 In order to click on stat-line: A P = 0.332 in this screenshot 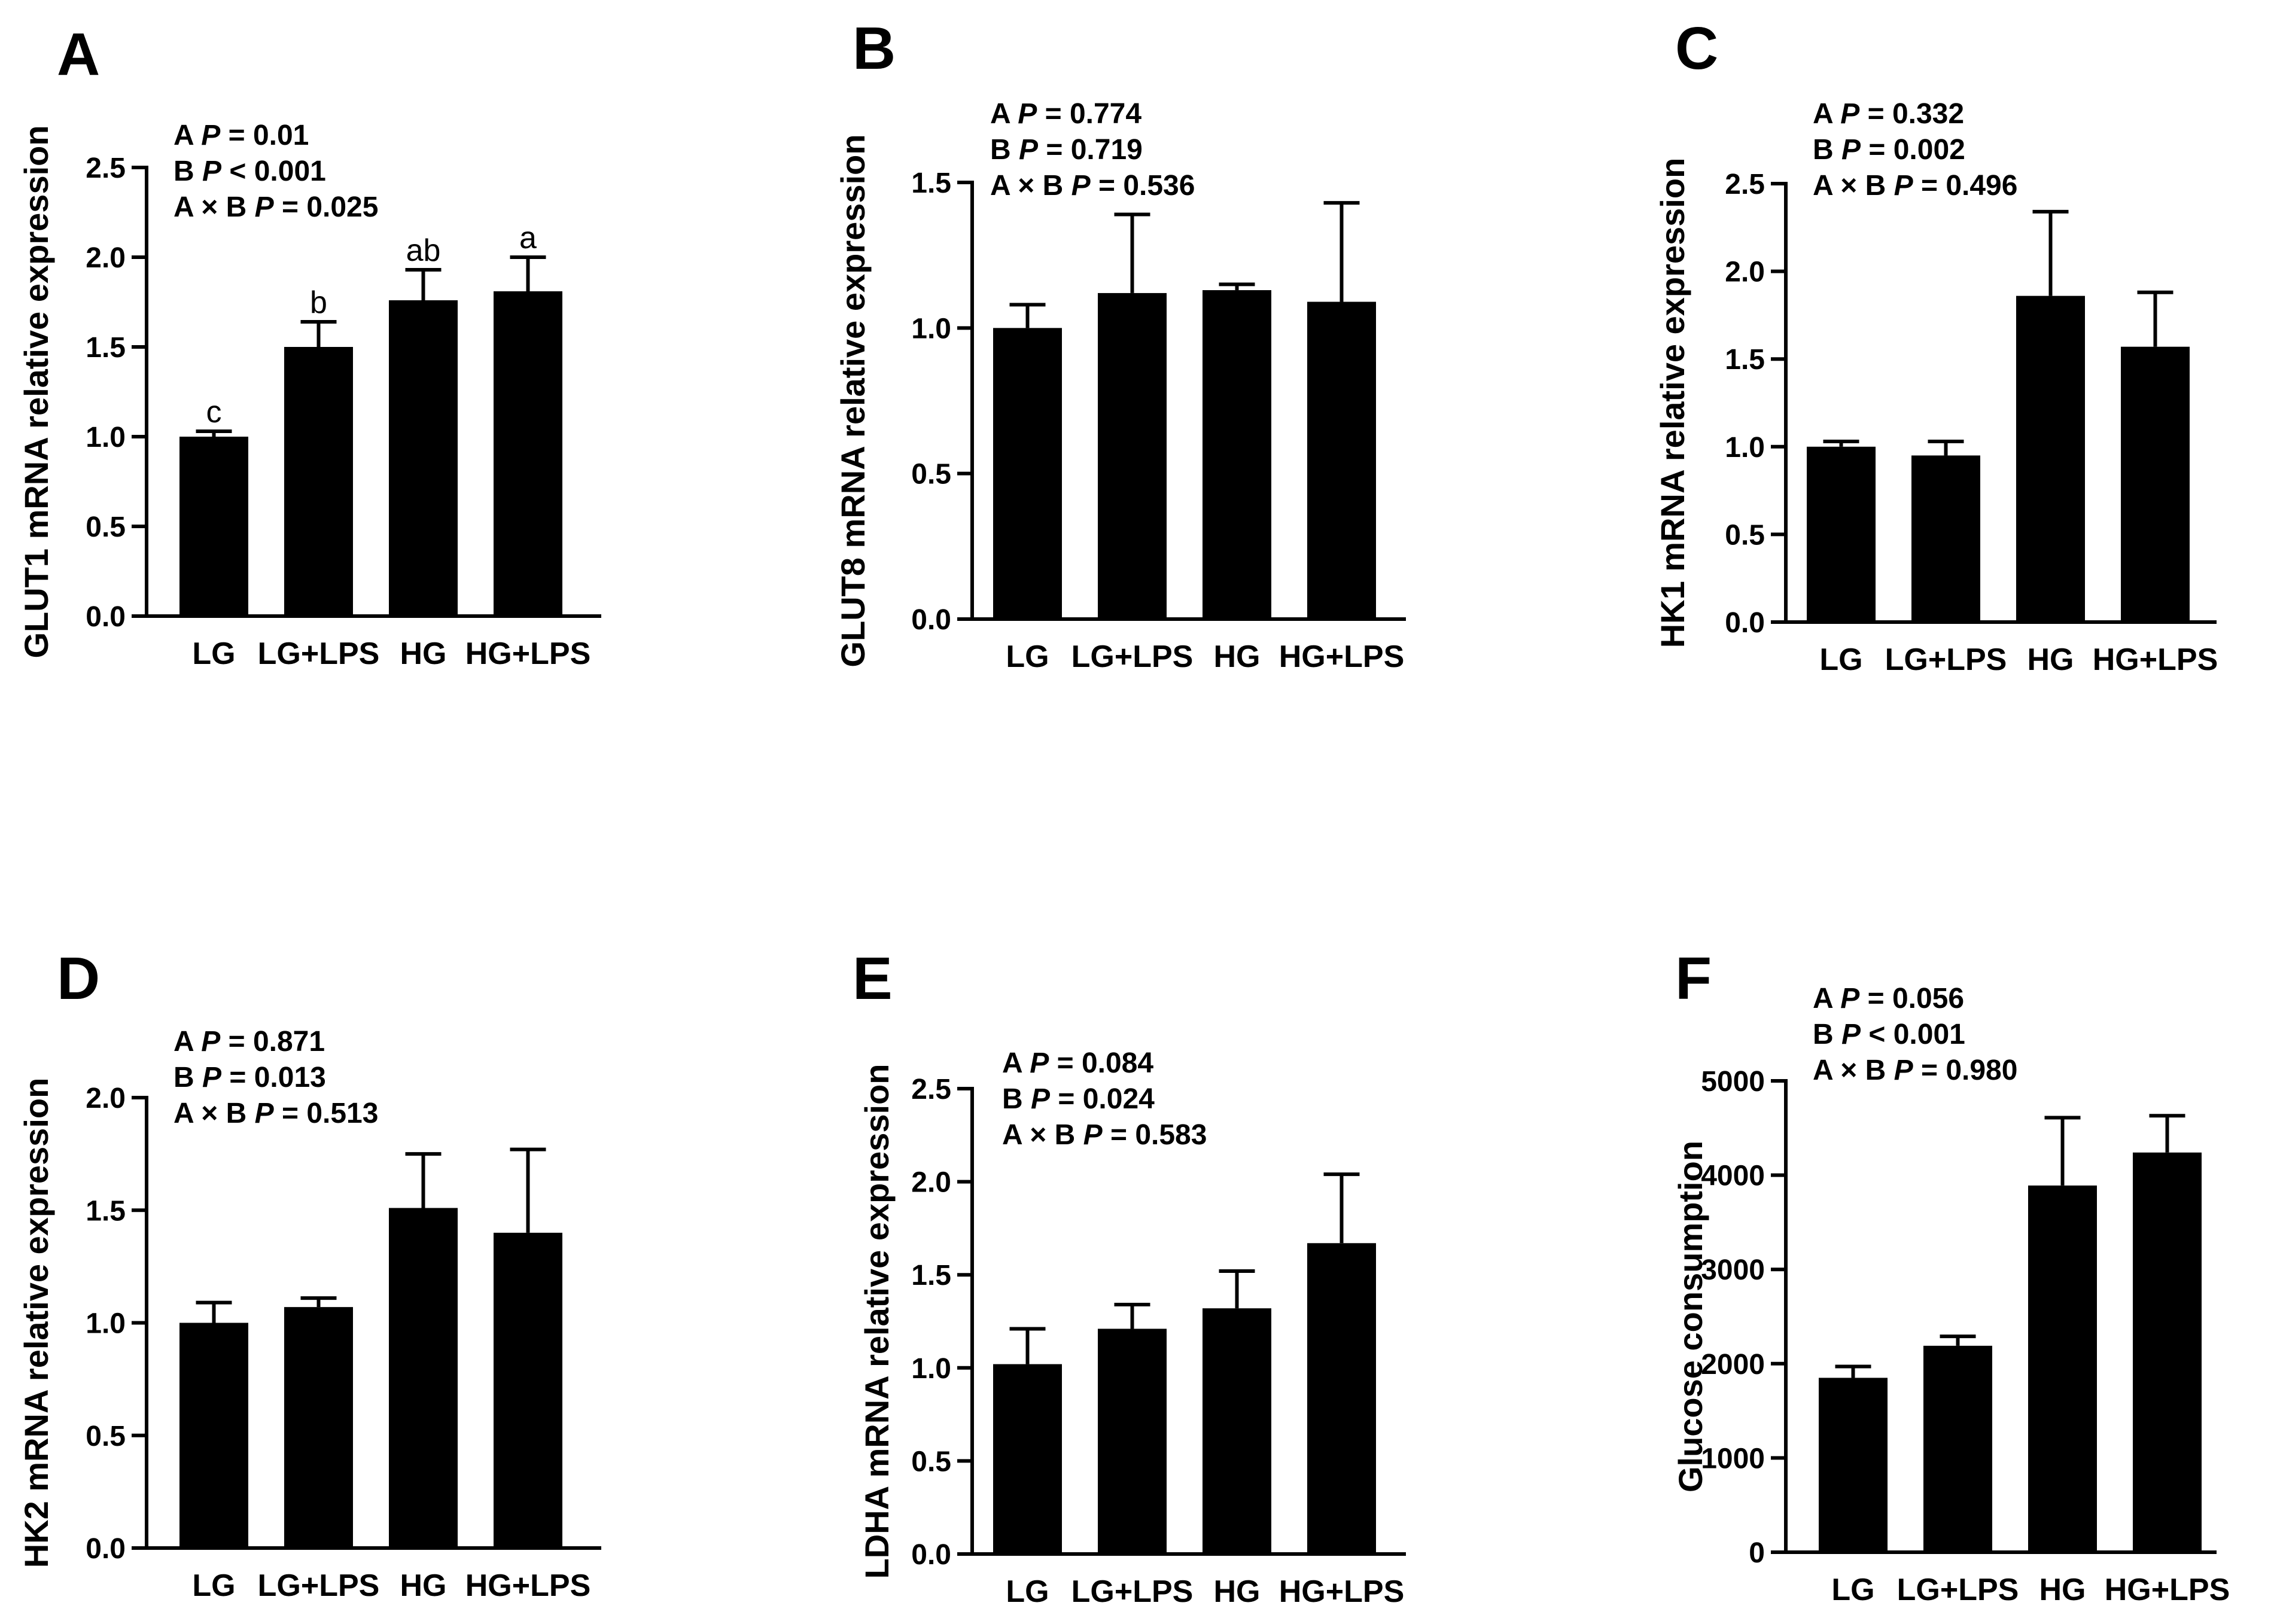, I will do `click(1888, 114)`.